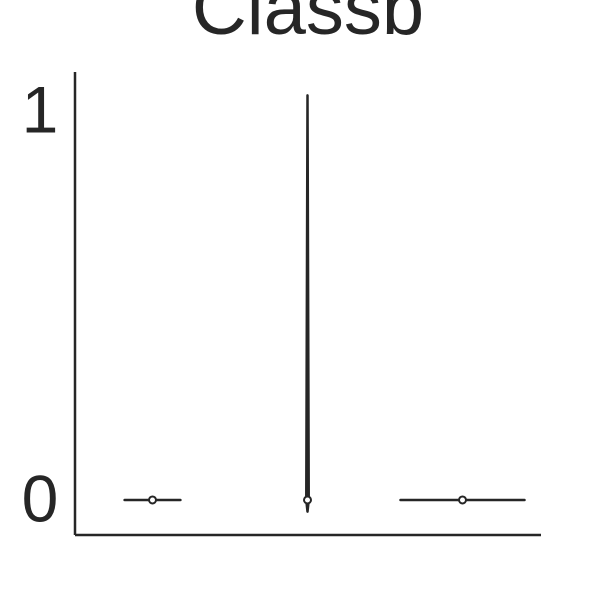 This screenshot has height=600, width=600. What do you see at coordinates (307, 303) in the screenshot?
I see `violin` at bounding box center [307, 303].